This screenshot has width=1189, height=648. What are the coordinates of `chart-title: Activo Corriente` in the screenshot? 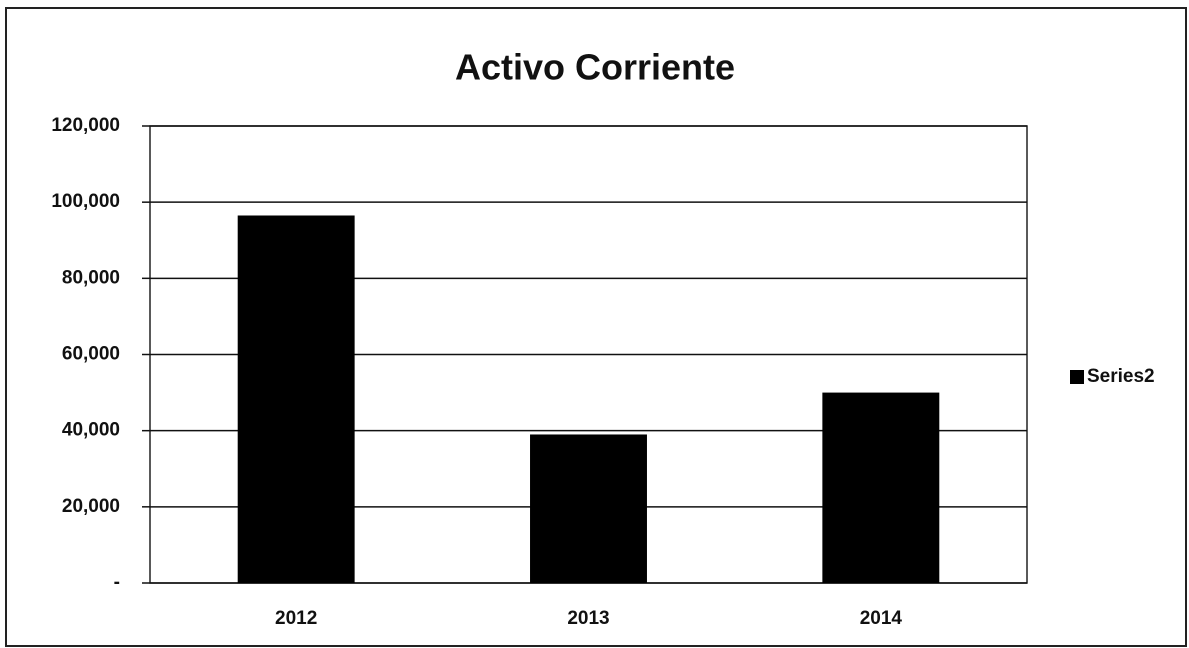 It's located at (595, 67).